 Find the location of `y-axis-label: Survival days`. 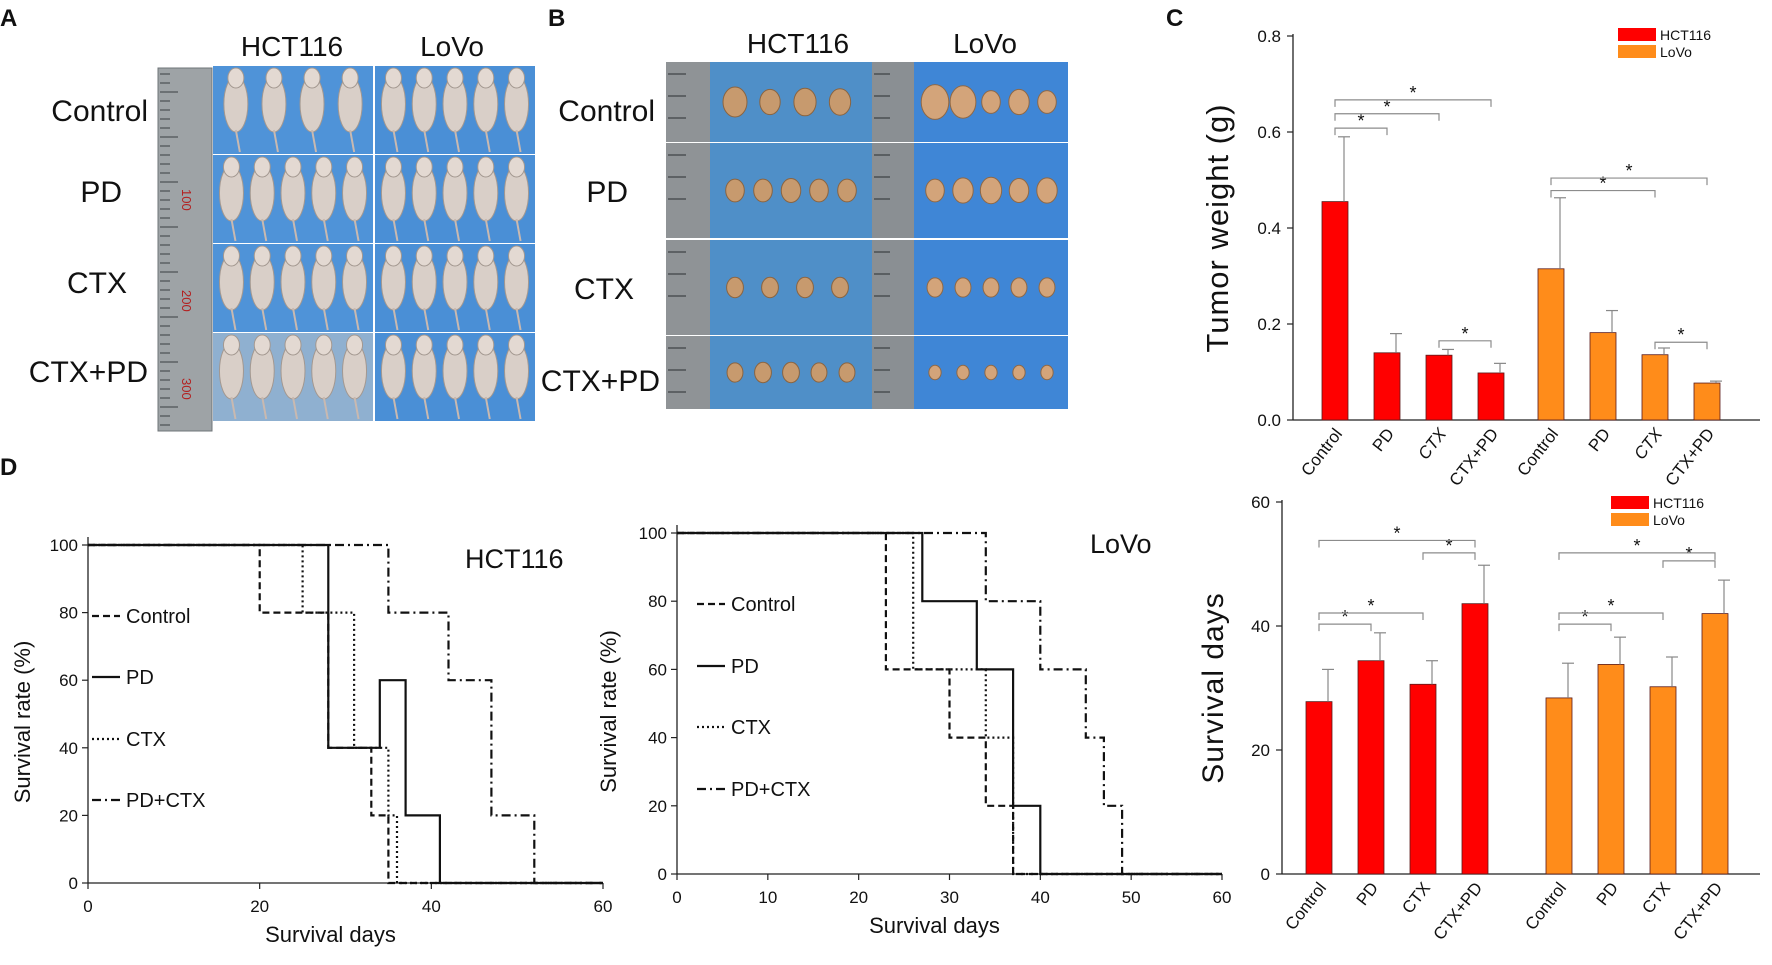

y-axis-label: Survival days is located at coordinates (1213, 687).